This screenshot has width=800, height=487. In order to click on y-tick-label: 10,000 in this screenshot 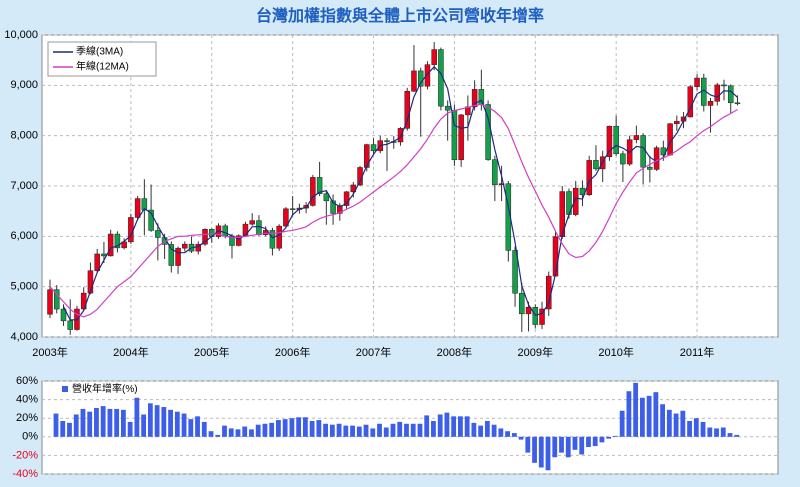, I will do `click(21, 35)`.